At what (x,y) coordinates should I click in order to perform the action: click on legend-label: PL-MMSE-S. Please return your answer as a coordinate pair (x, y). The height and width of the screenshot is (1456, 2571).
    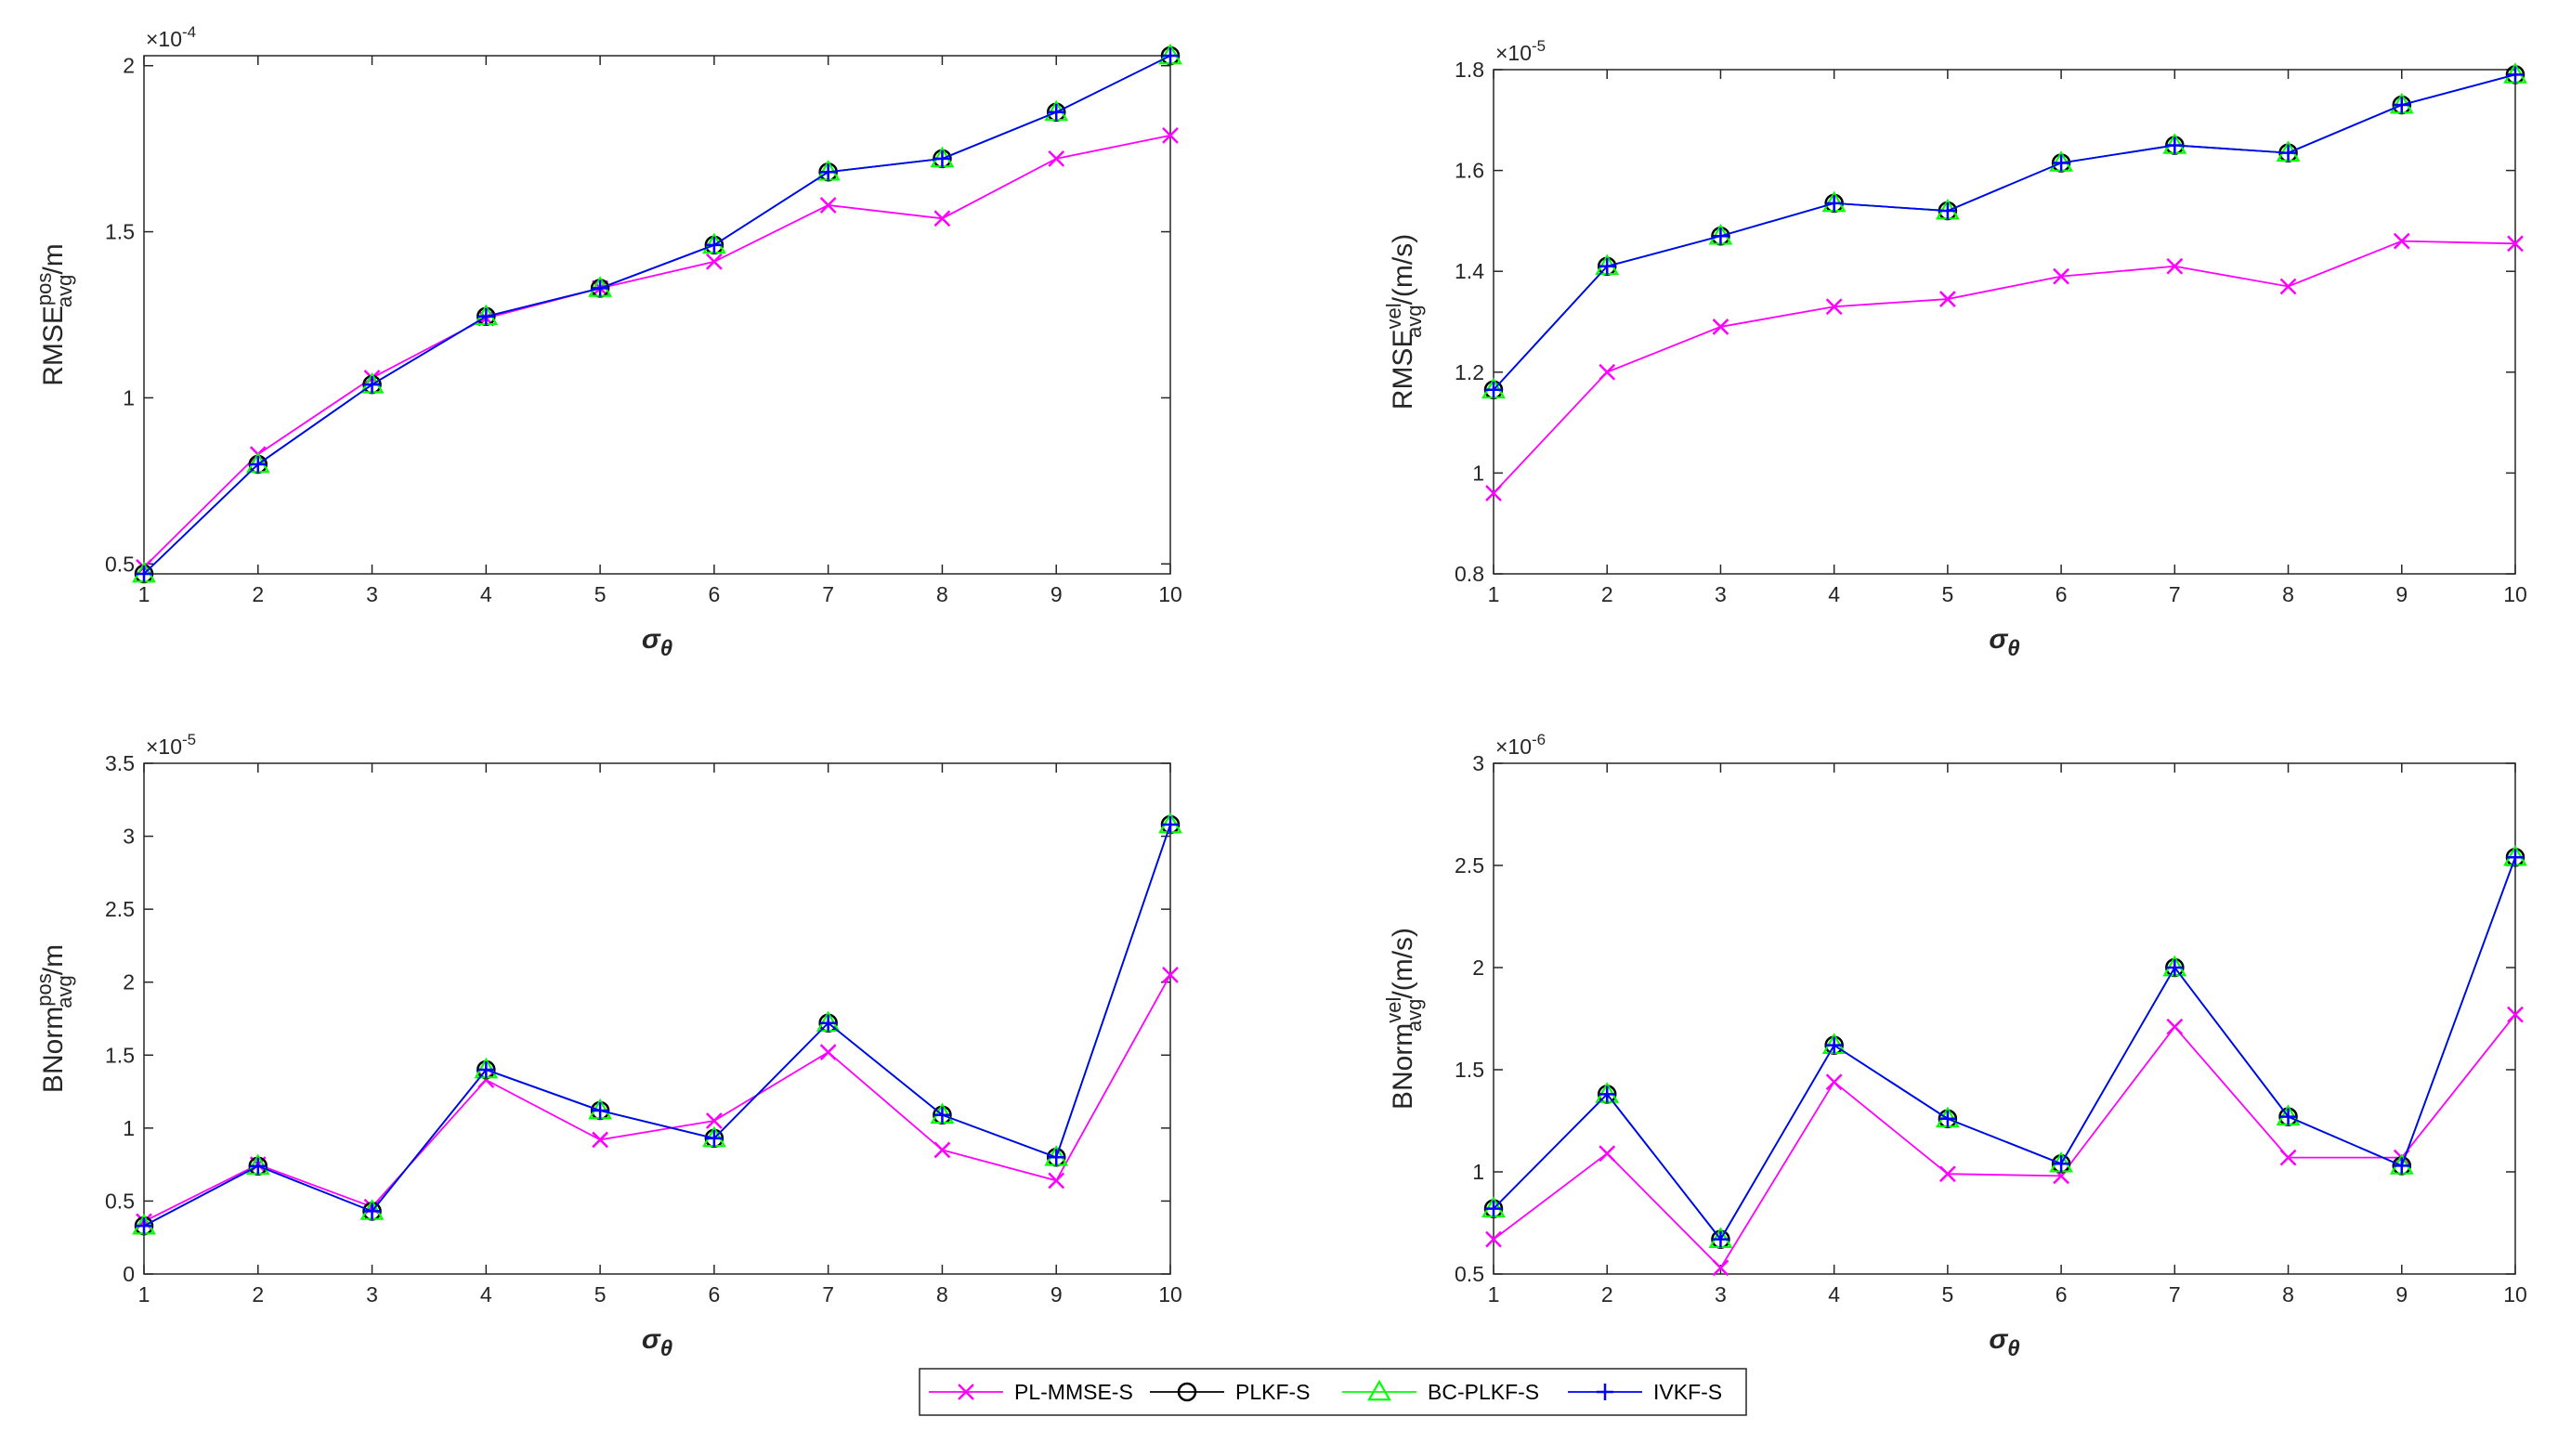
    Looking at the image, I should click on (1074, 1392).